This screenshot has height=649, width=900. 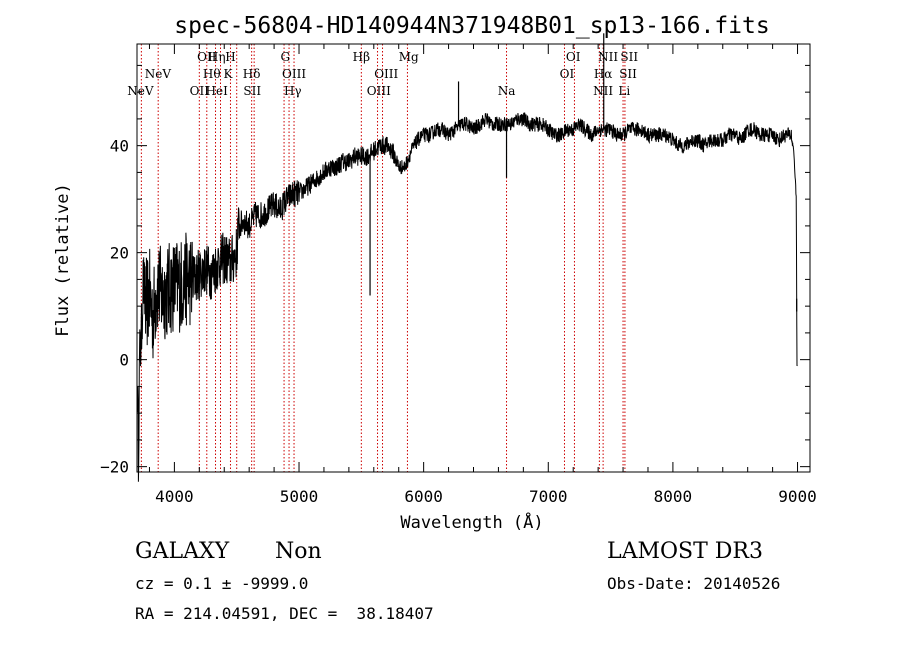 I want to click on y-tick-label: 40, so click(x=119, y=146).